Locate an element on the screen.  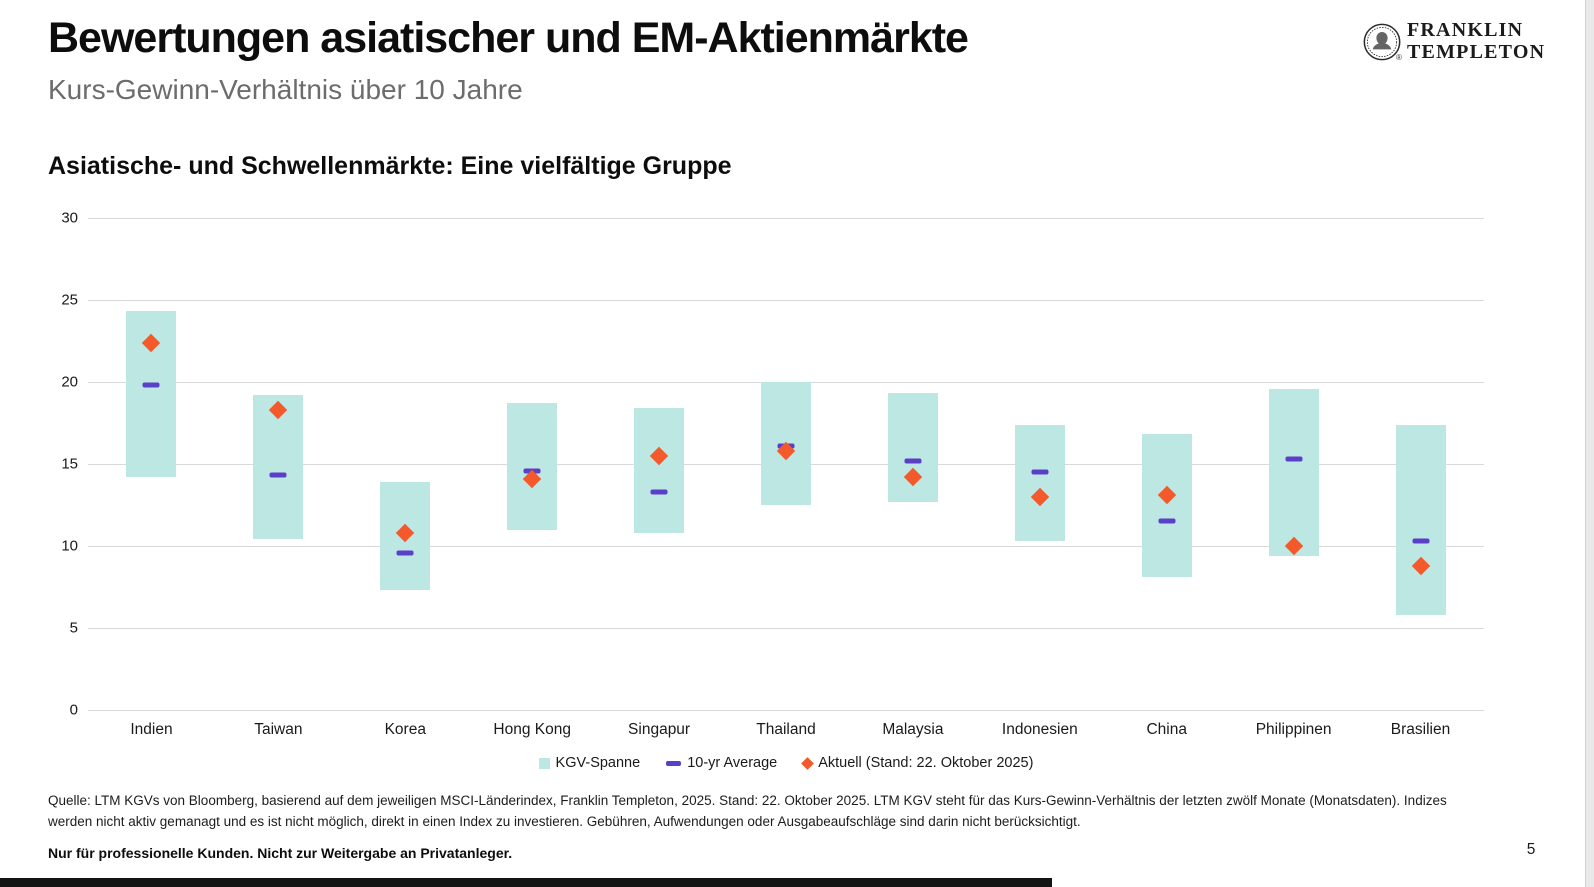
x-axis-label: Korea is located at coordinates (405, 729).